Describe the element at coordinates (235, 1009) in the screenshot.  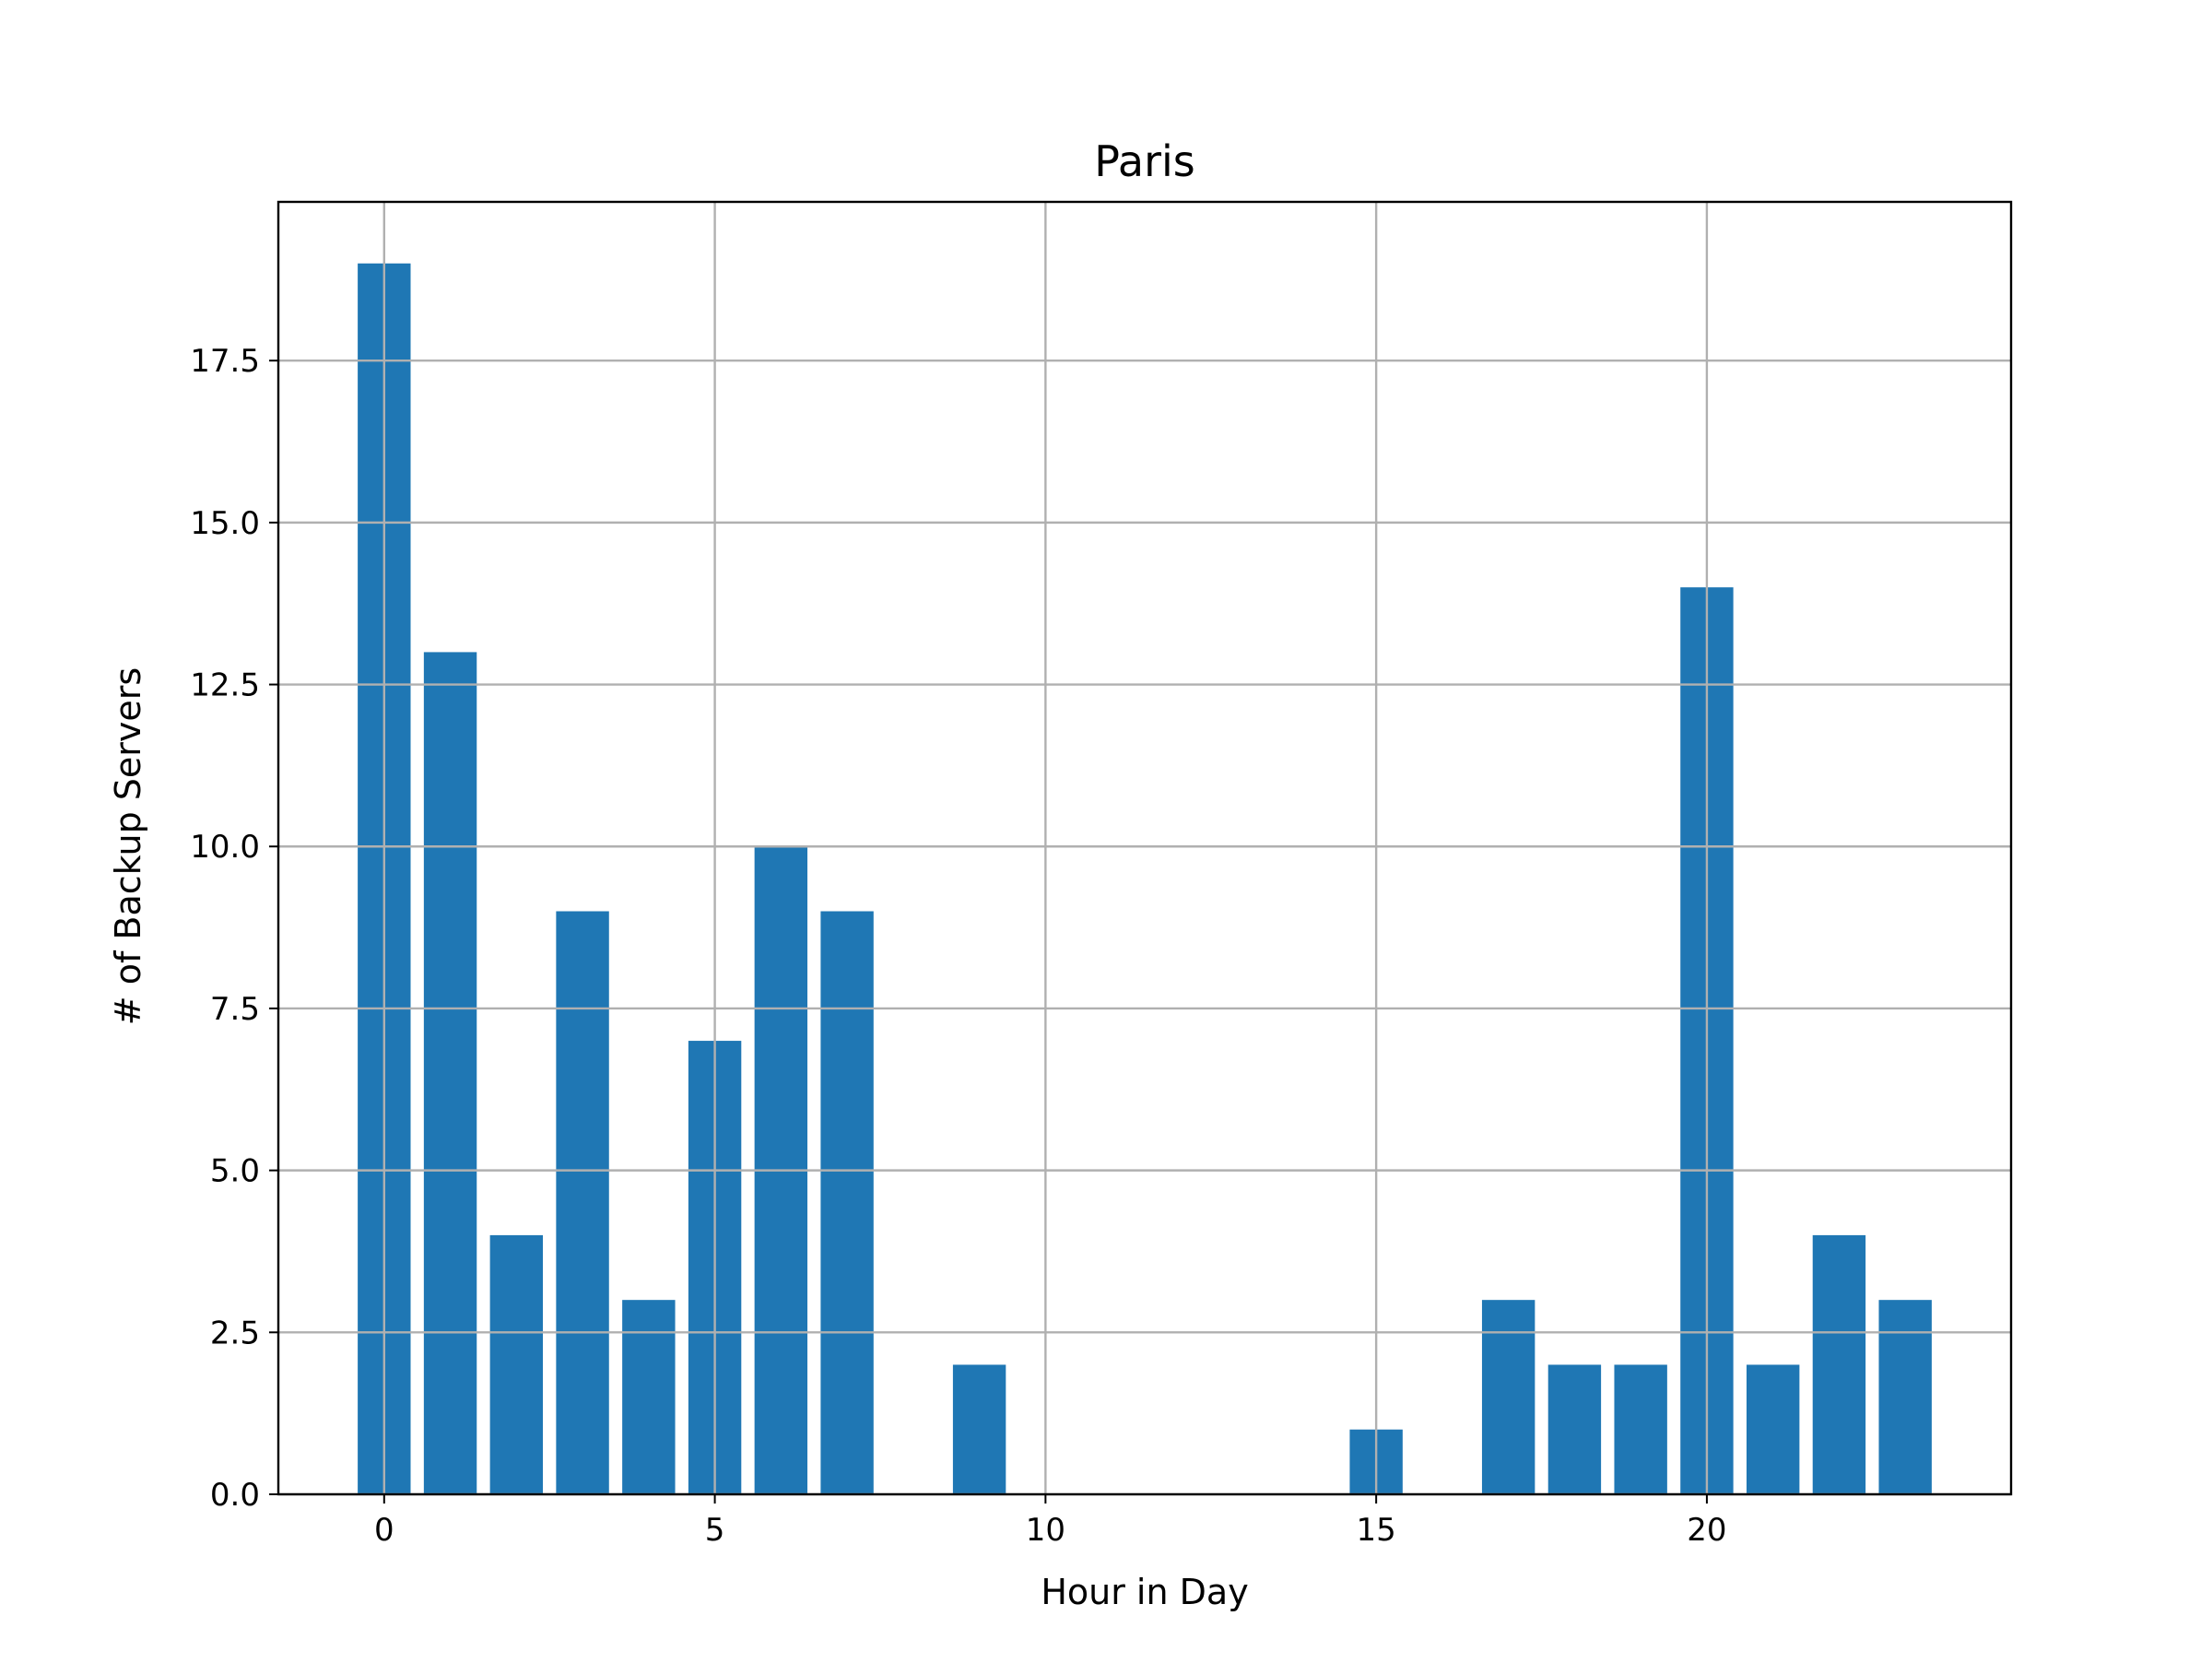
I see `y-tick-label: 7.5` at that location.